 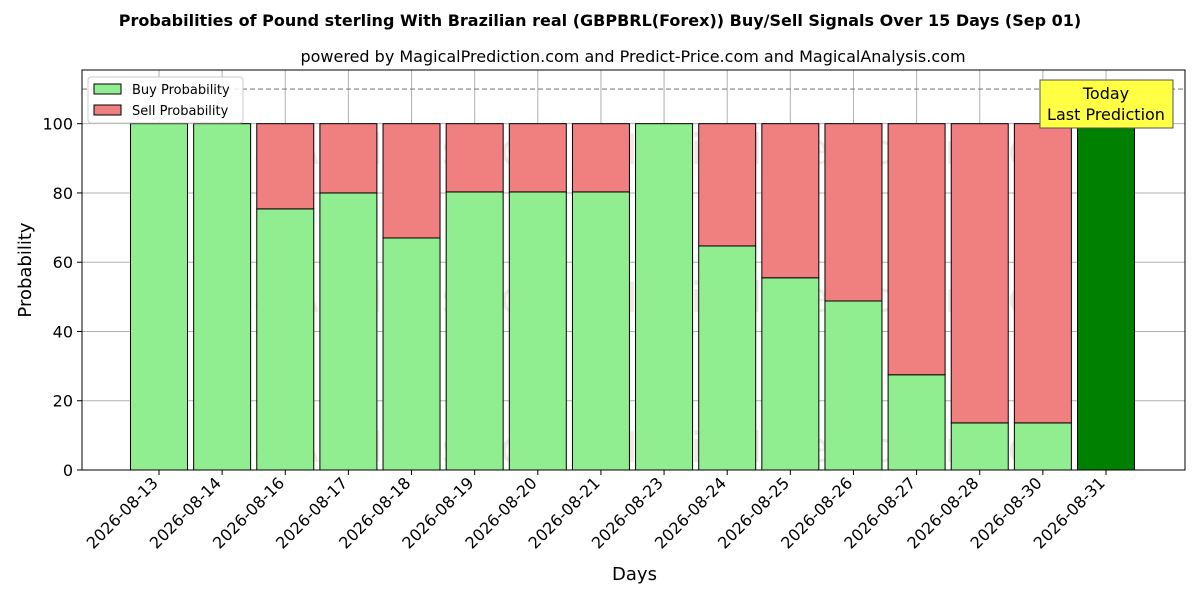 I want to click on y-tick-label: 0, so click(x=68, y=470).